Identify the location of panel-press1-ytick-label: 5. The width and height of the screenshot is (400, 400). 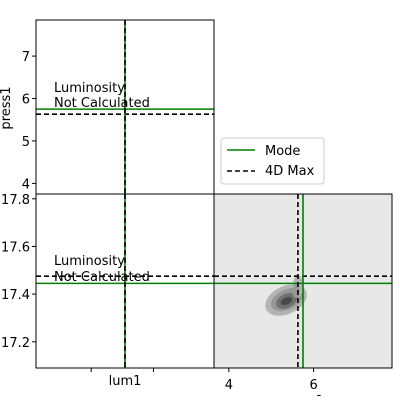
(26, 142).